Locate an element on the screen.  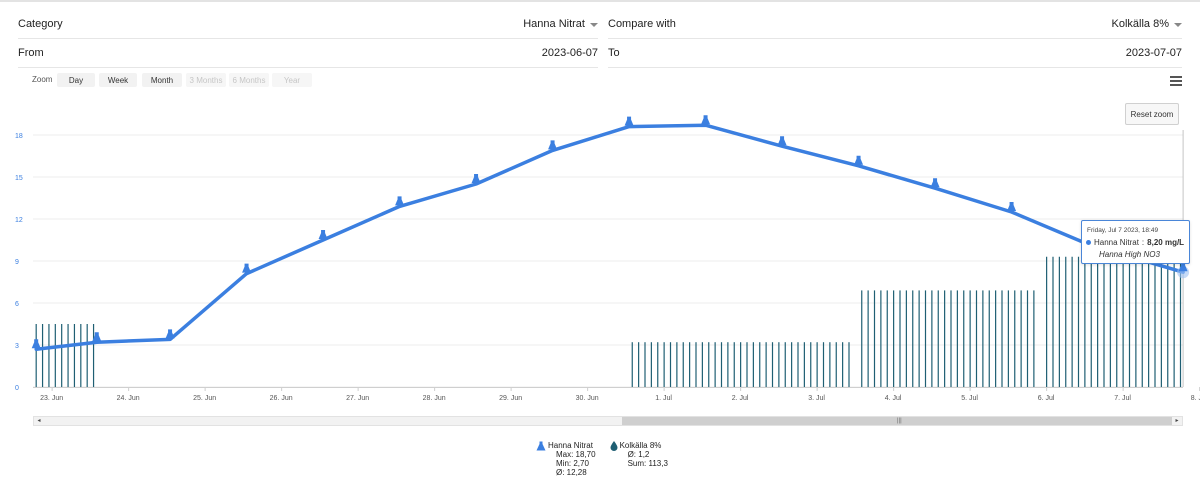
legend-stat: Sum: 113,3 is located at coordinates (647, 463).